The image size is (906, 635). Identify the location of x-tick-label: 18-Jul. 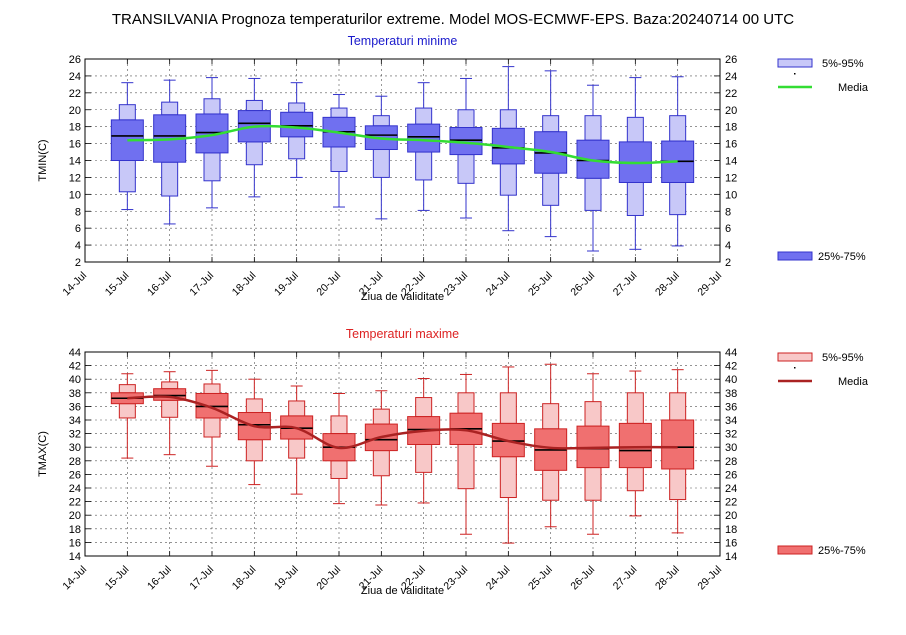
(244, 578).